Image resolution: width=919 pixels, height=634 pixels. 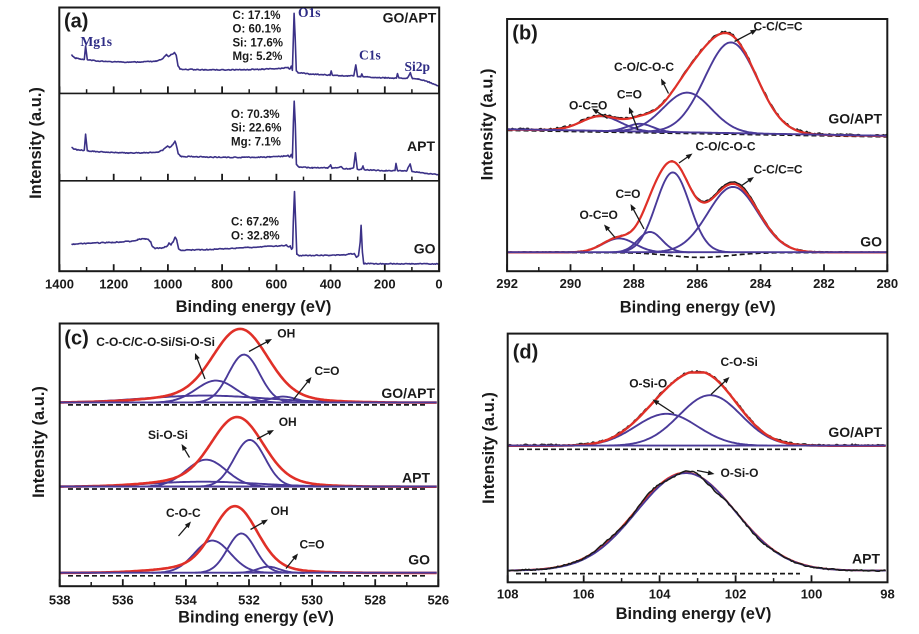 I want to click on svg-text: 98, so click(x=887, y=594).